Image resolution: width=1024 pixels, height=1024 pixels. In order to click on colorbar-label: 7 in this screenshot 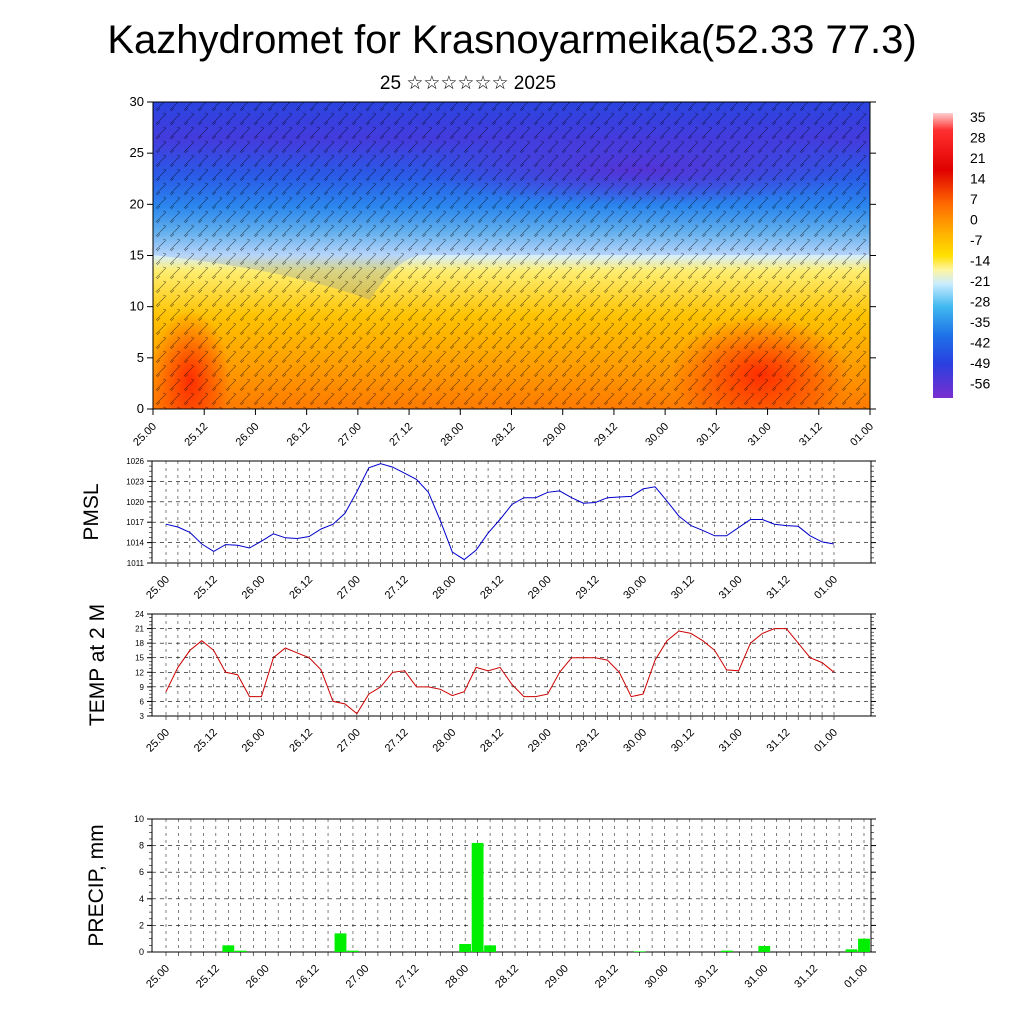, I will do `click(974, 199)`.